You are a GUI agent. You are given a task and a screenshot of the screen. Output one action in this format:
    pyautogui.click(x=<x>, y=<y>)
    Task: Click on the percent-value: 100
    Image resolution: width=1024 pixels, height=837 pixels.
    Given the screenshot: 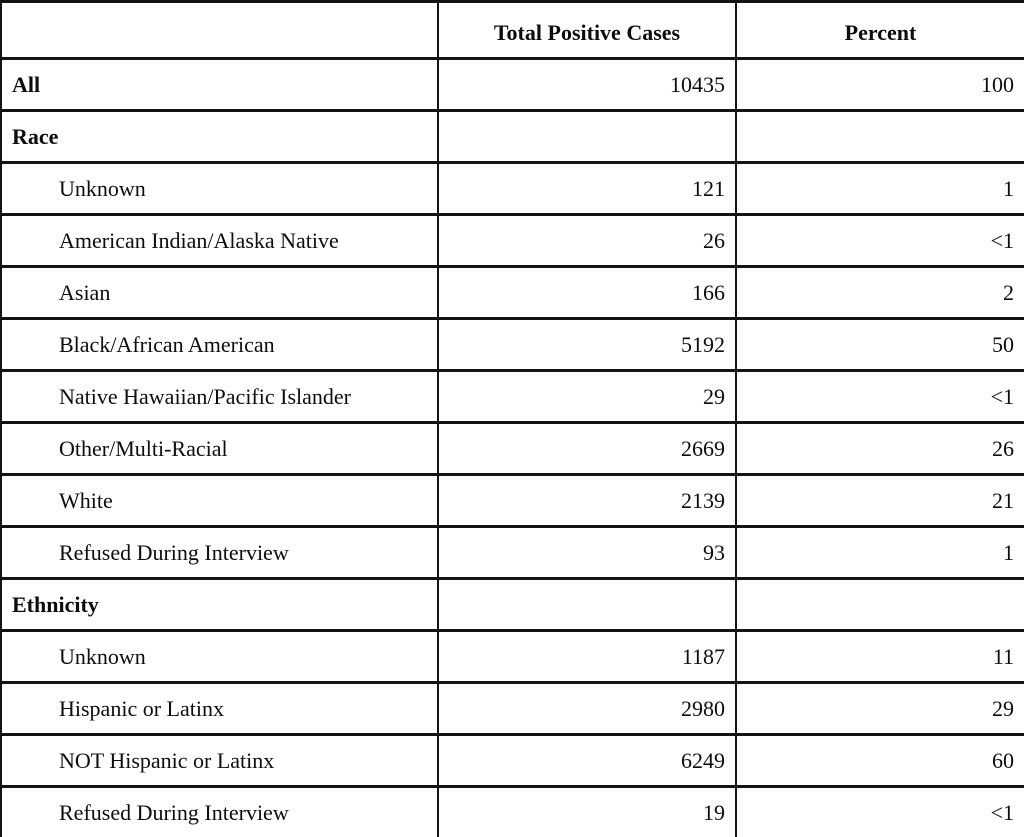 What is the action you would take?
    pyautogui.click(x=879, y=84)
    